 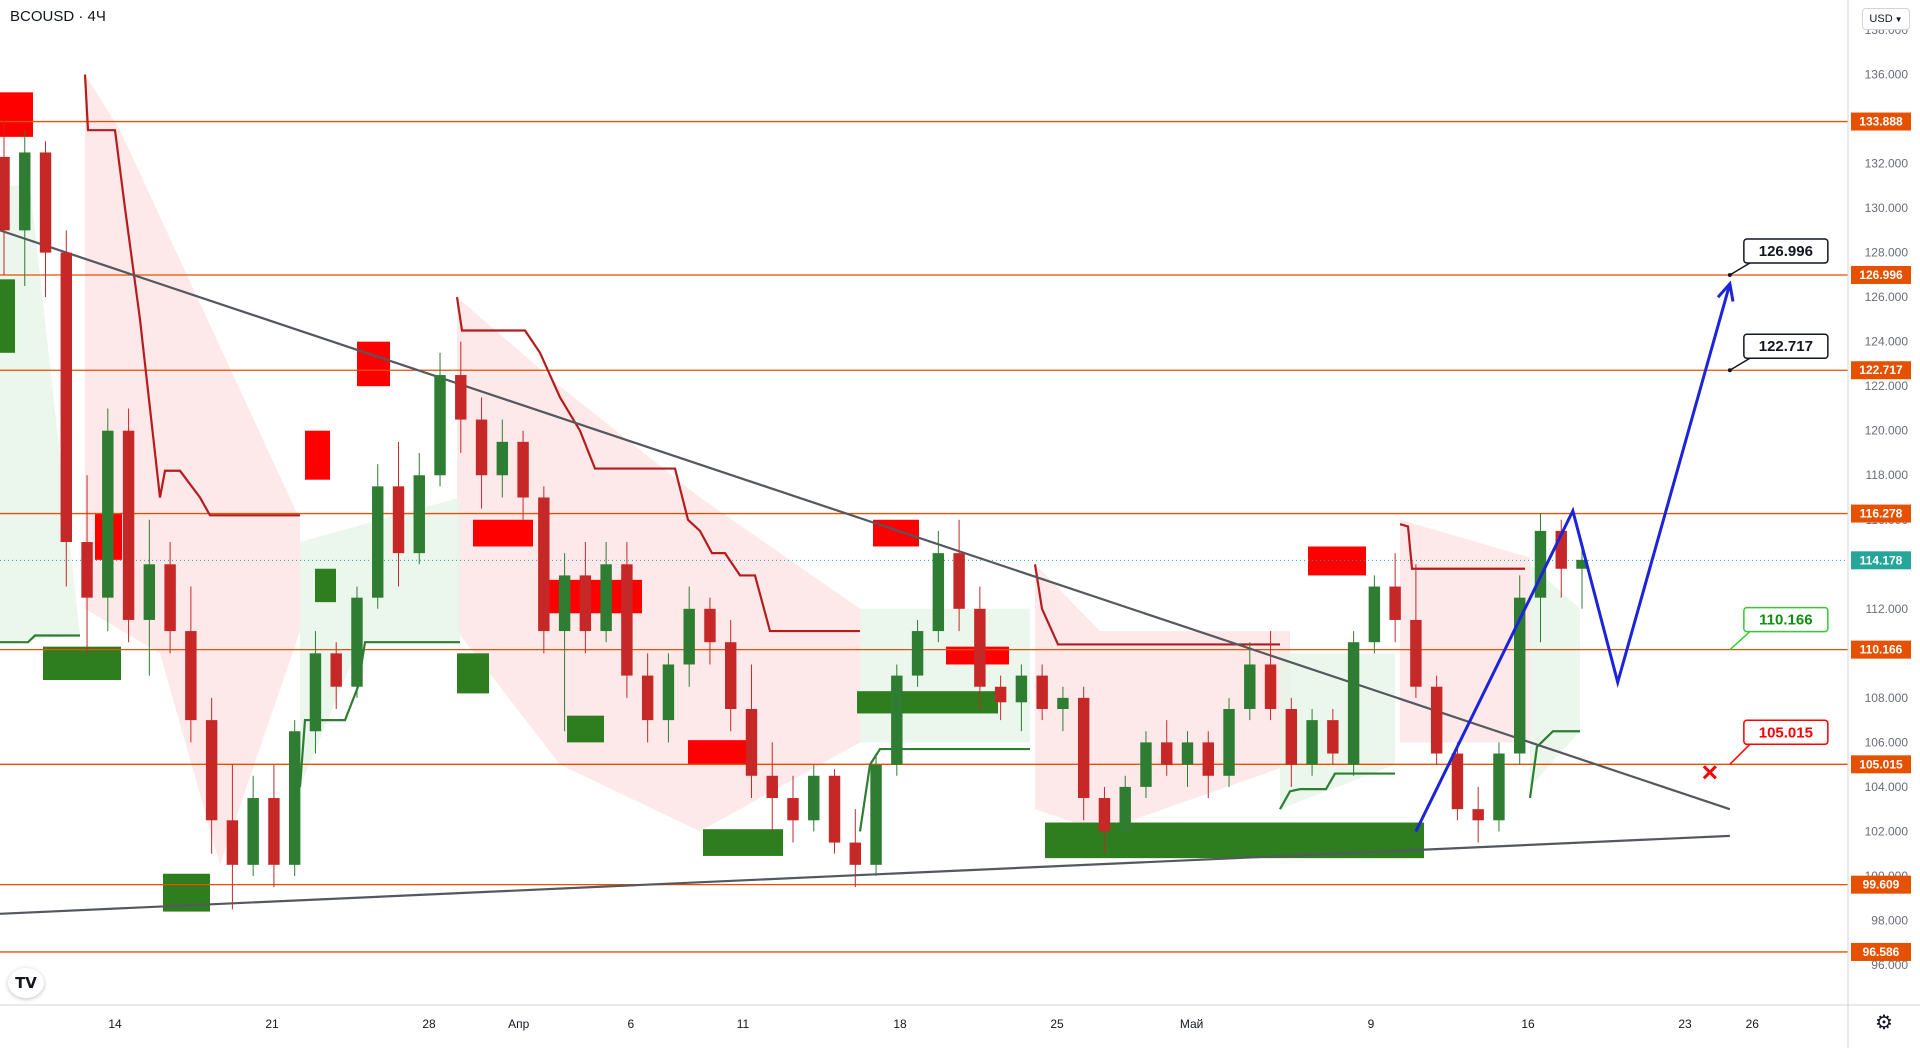 What do you see at coordinates (1887, 742) in the screenshot?
I see `price-tick-label: 106.000` at bounding box center [1887, 742].